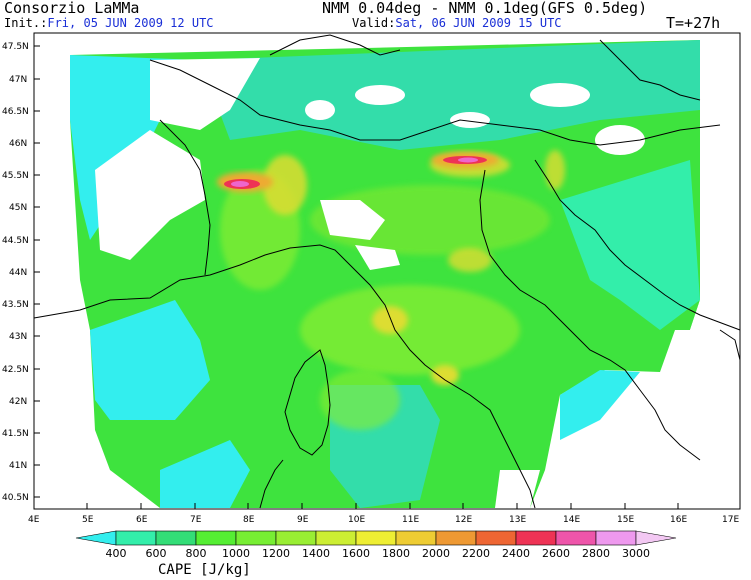  What do you see at coordinates (596, 553) in the screenshot?
I see `colorbar-label: 2800` at bounding box center [596, 553].